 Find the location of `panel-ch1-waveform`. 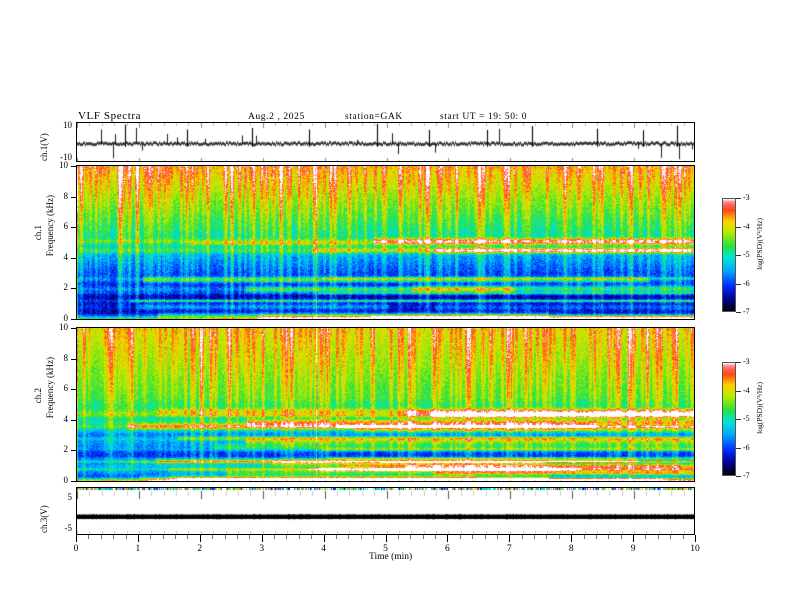

panel-ch1-waveform is located at coordinates (385, 142).